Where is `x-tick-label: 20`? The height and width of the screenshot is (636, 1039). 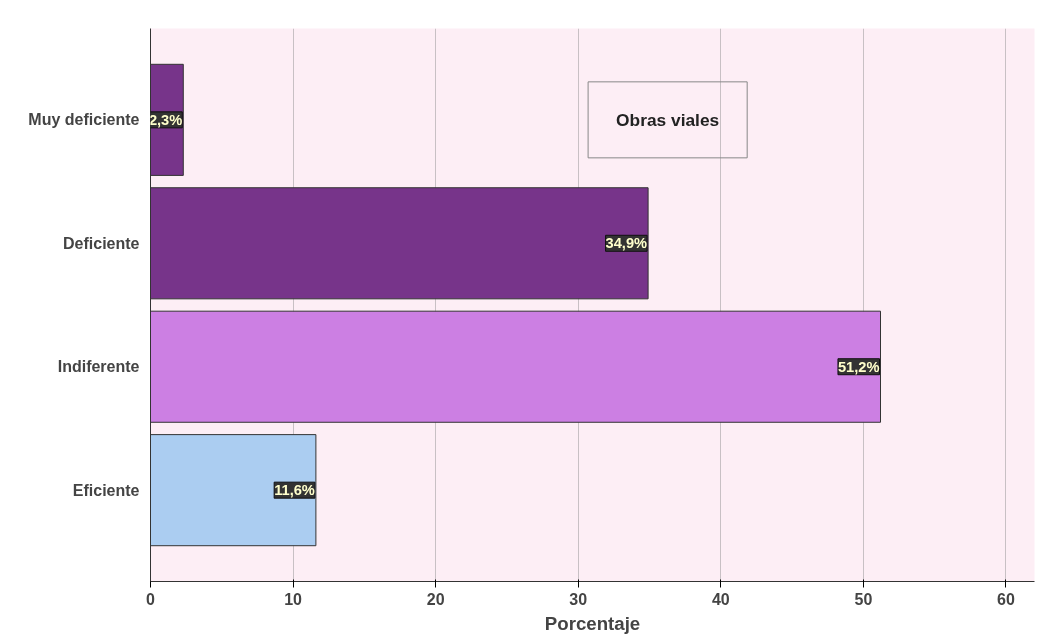
x-tick-label: 20 is located at coordinates (435, 599).